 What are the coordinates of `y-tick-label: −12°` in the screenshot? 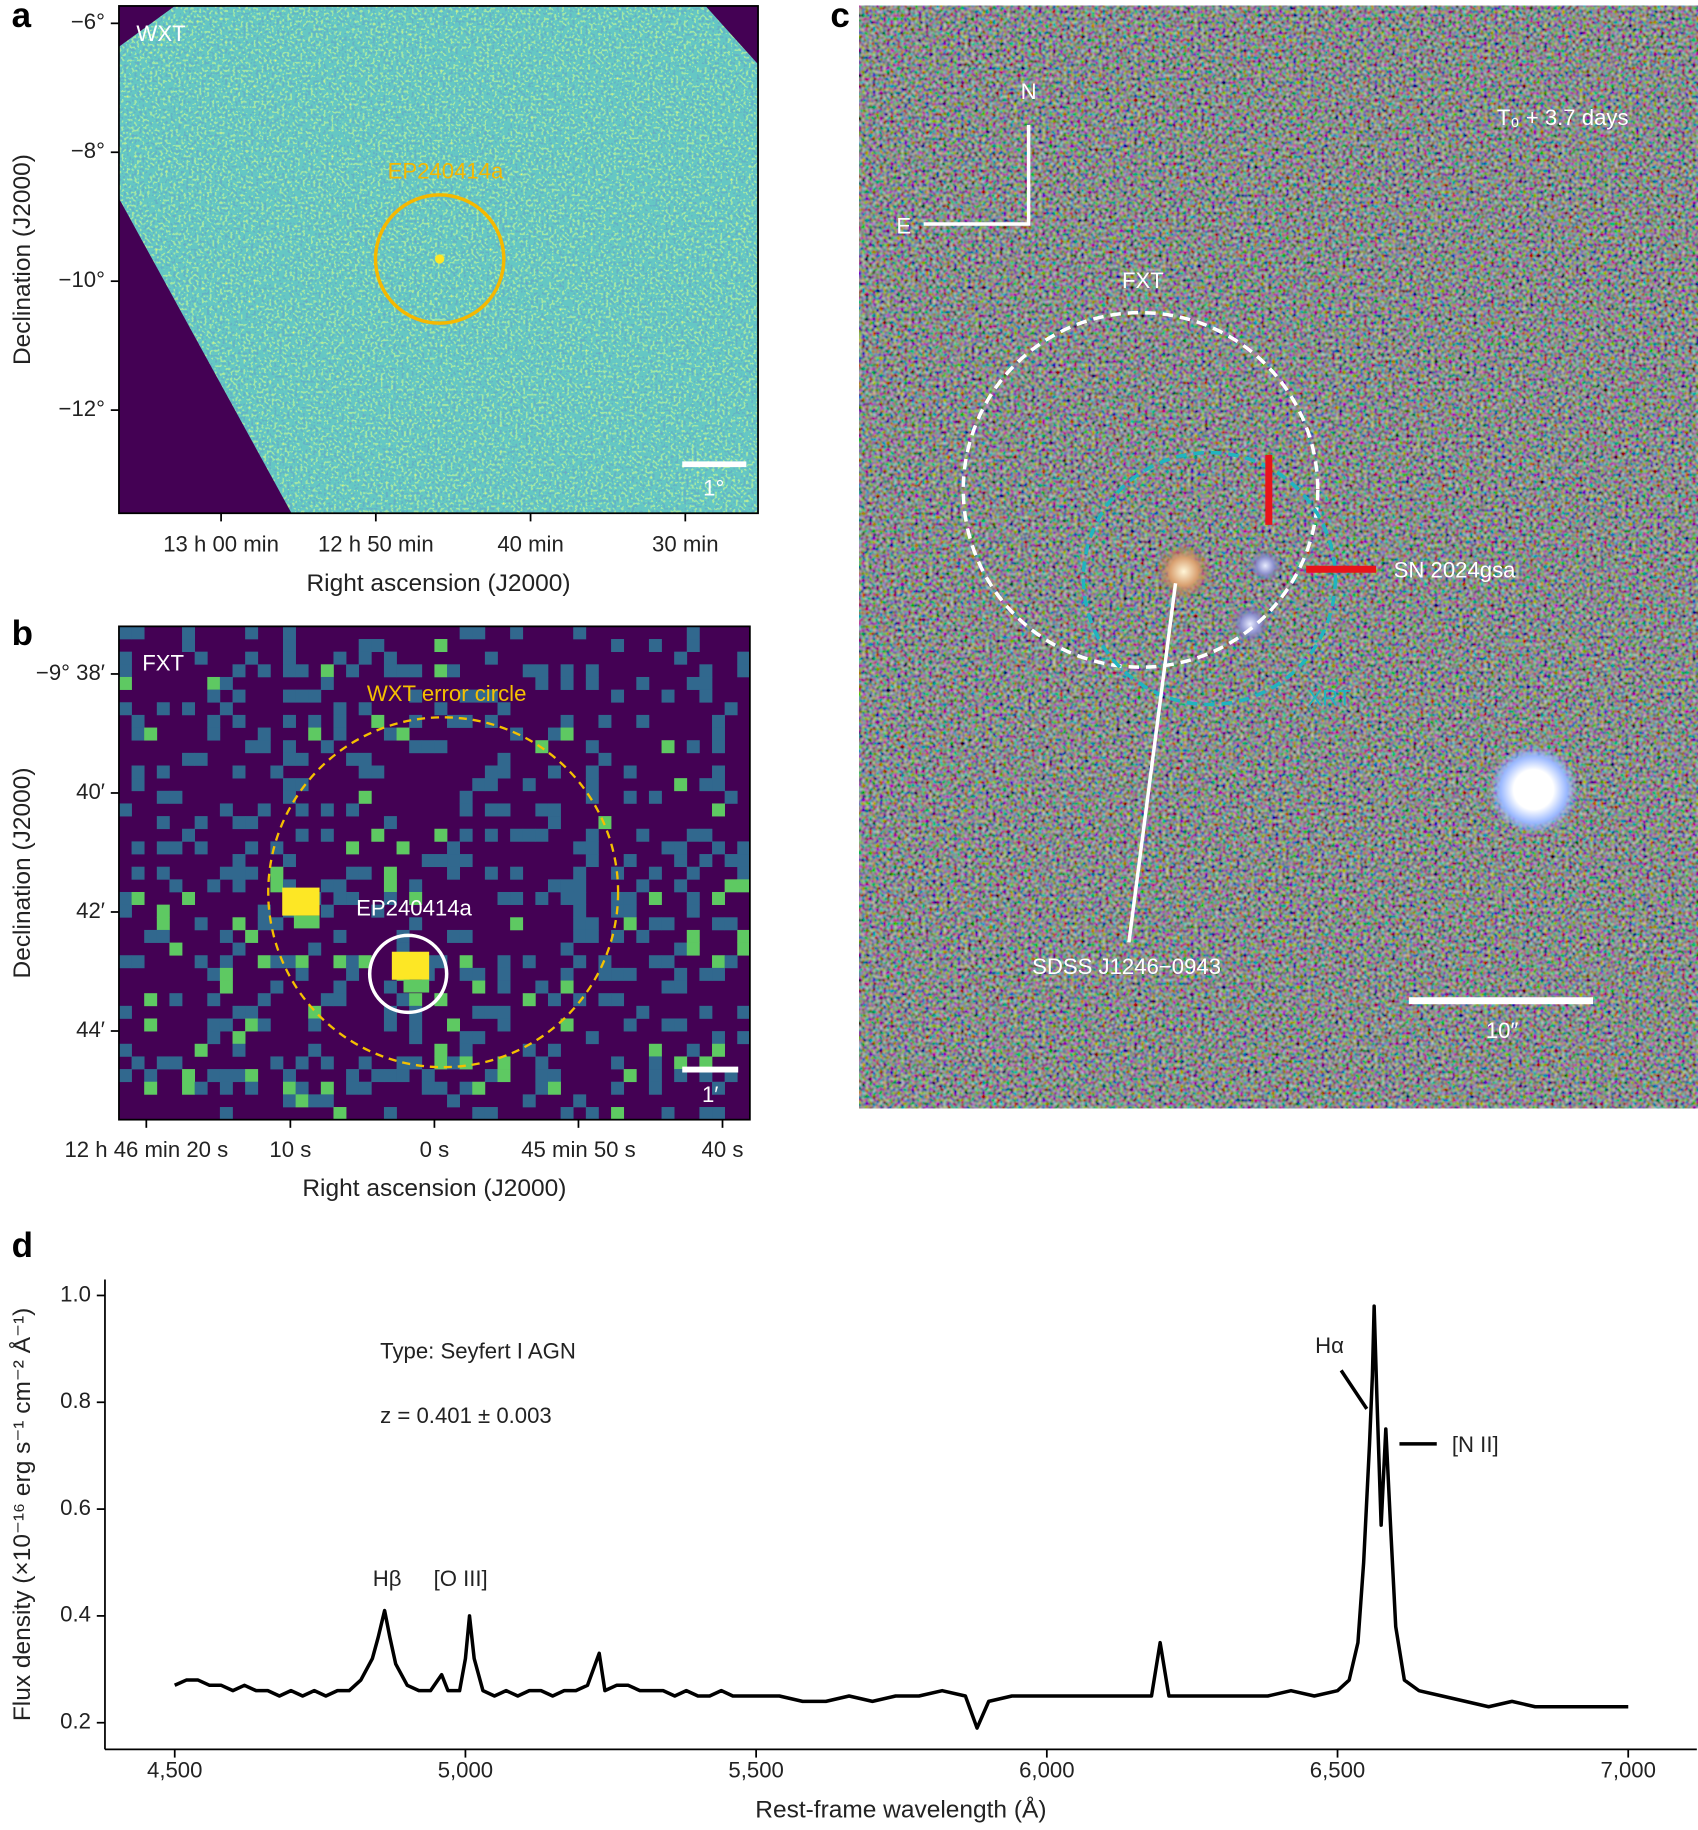 It's located at (82, 408).